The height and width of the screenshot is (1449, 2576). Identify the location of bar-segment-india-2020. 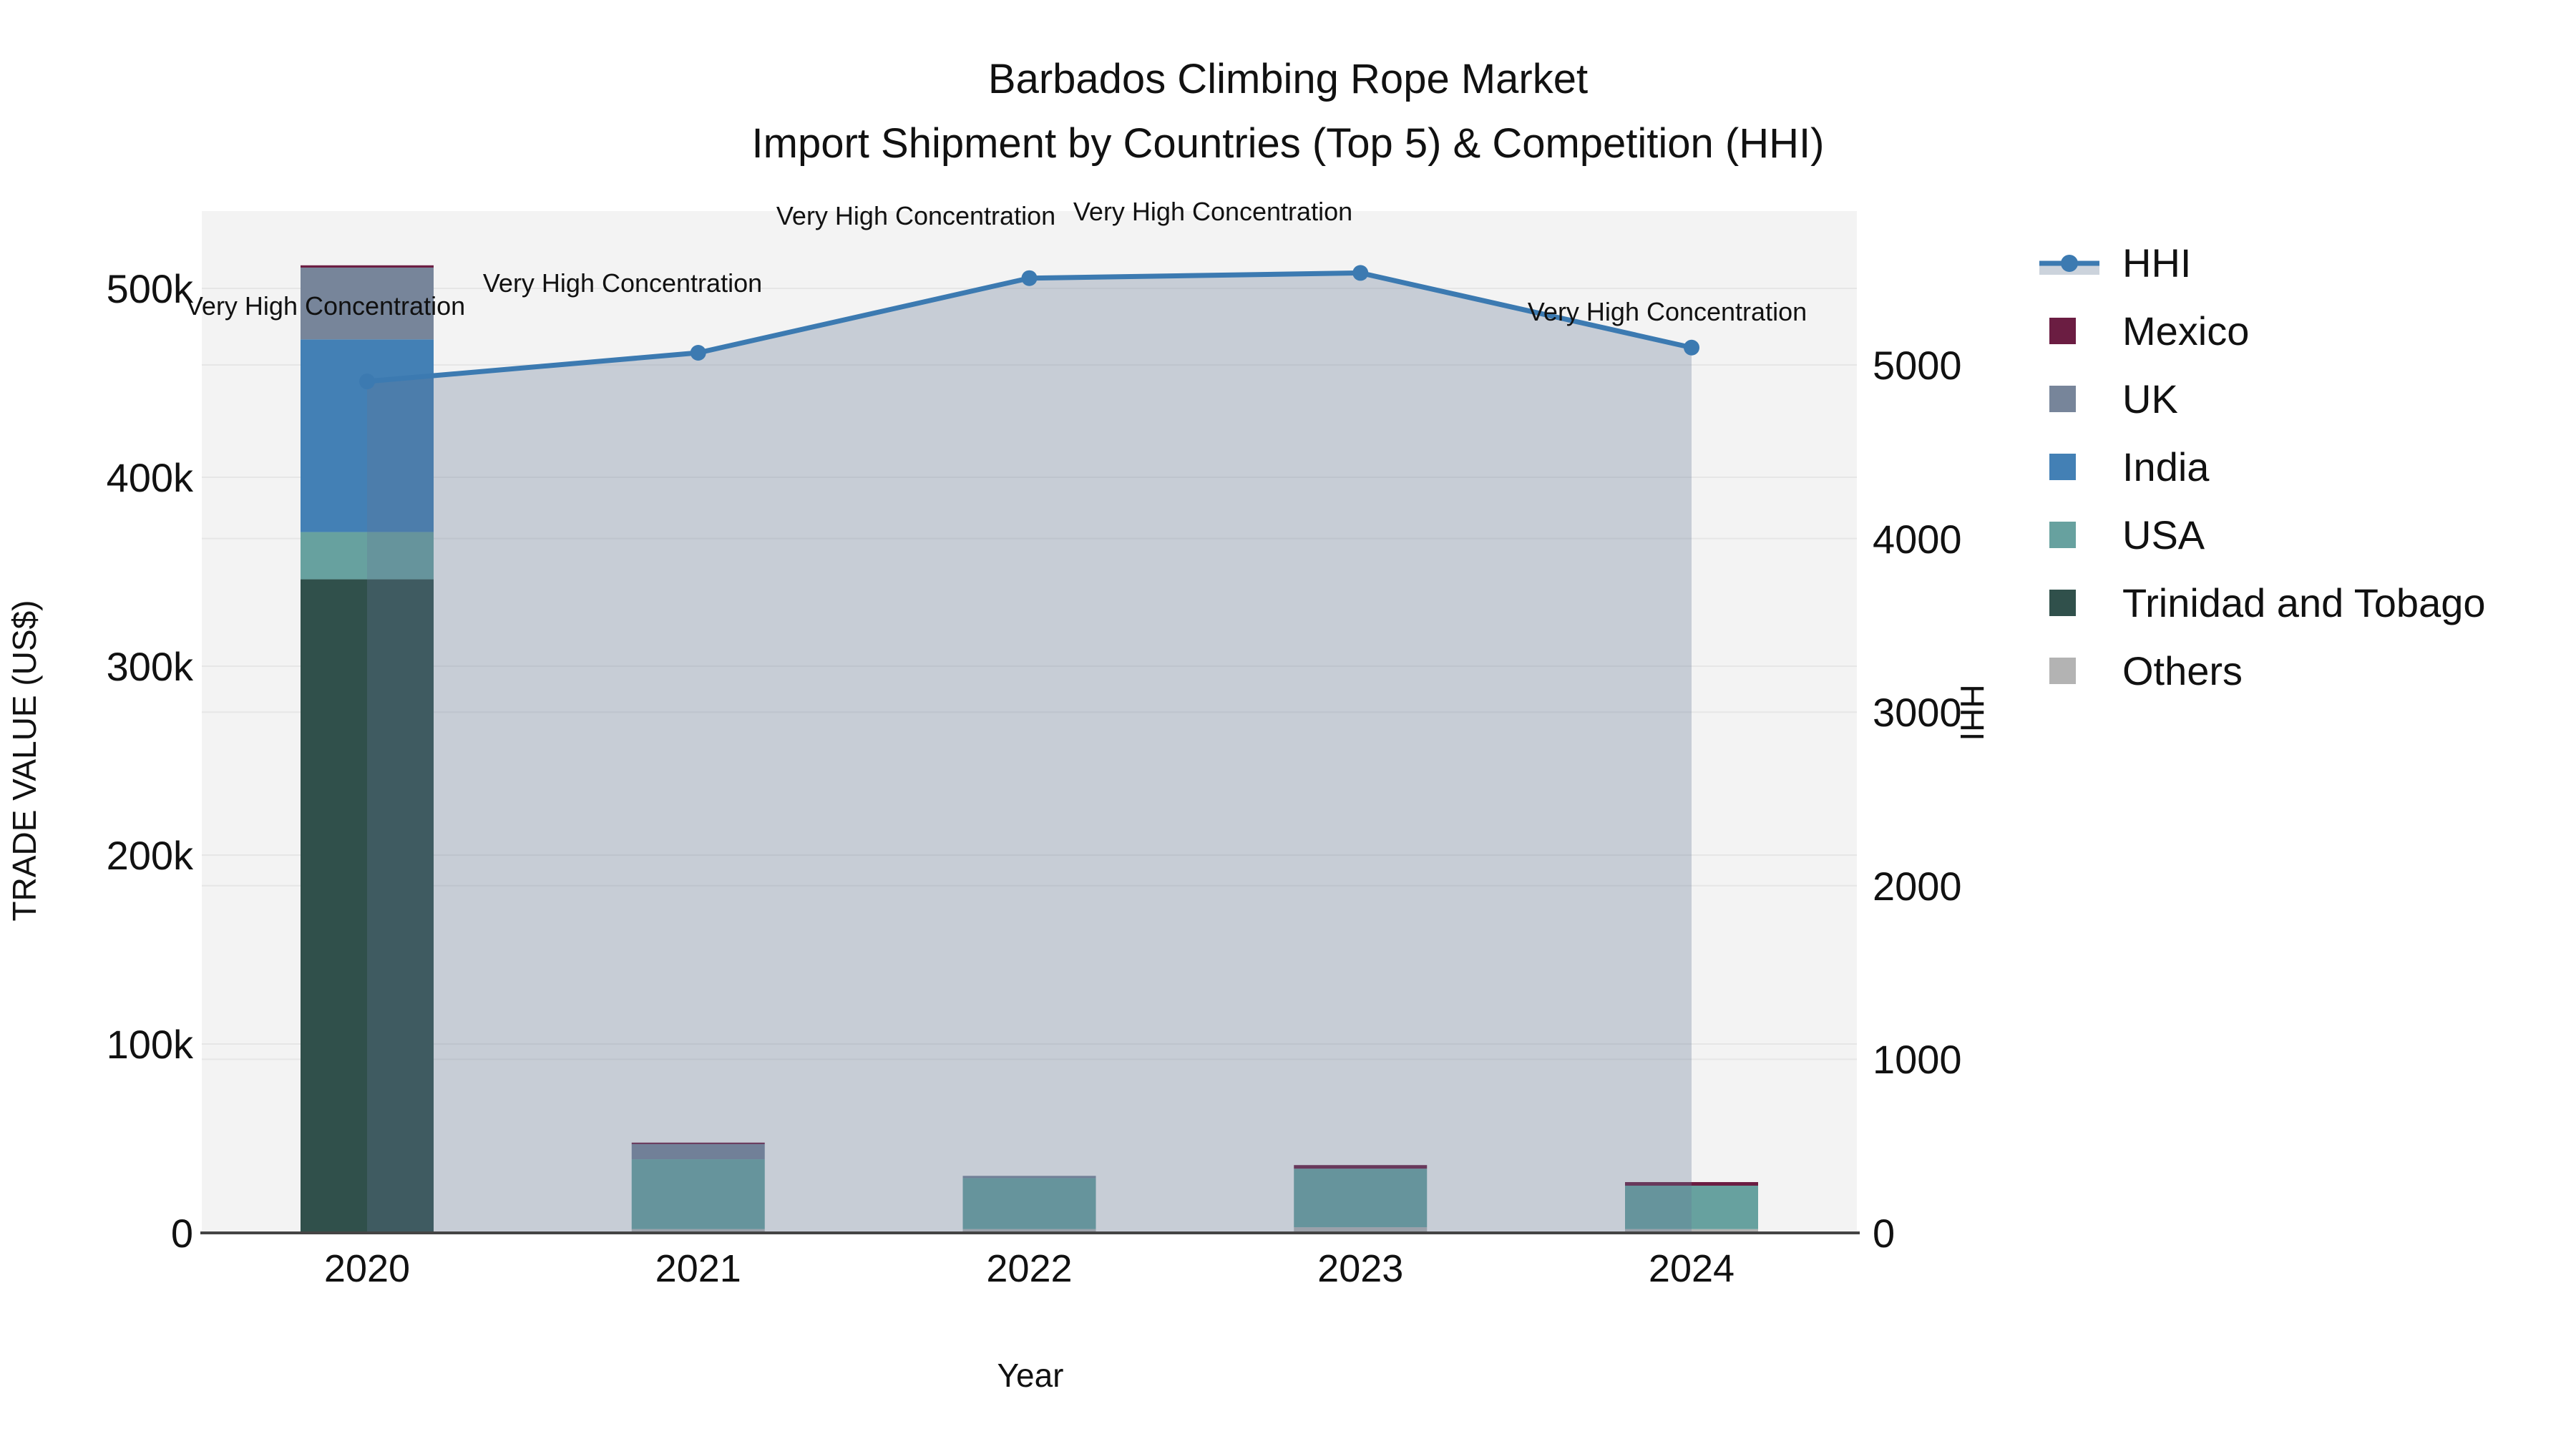
(367, 435).